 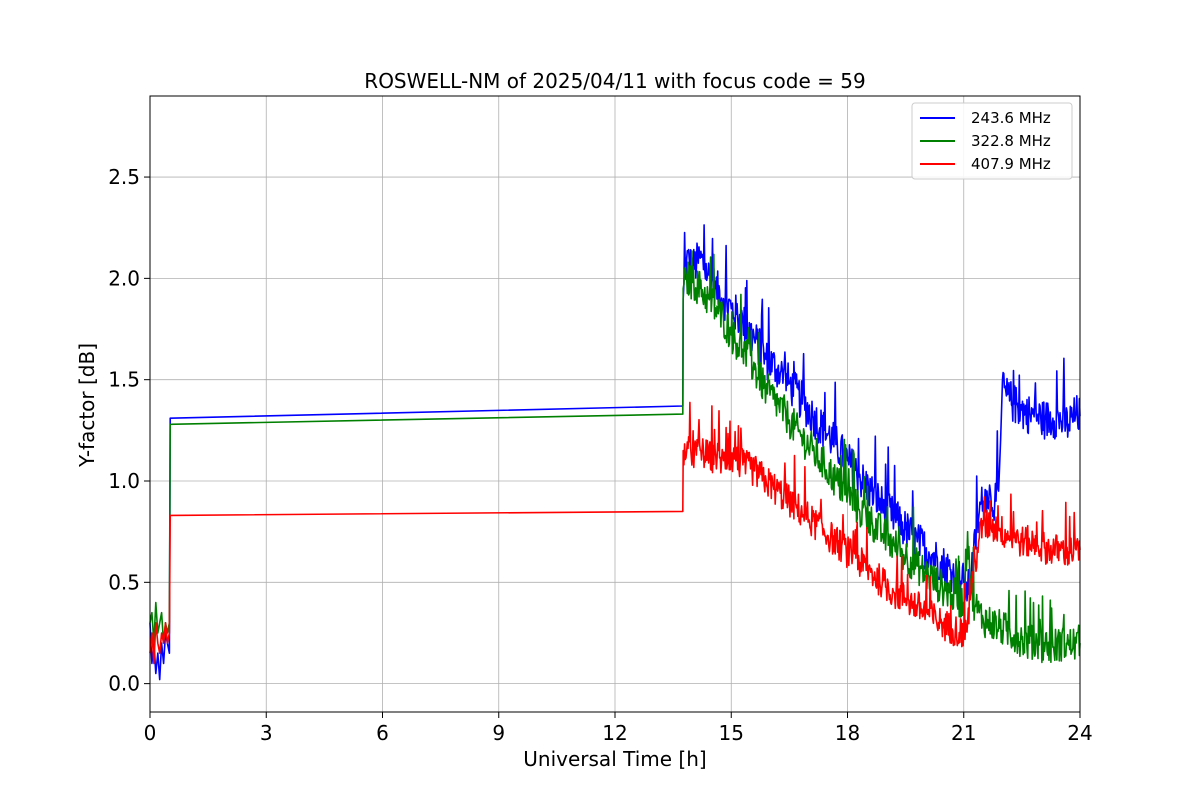 I want to click on y-tick-label: 0.5, so click(x=124, y=582).